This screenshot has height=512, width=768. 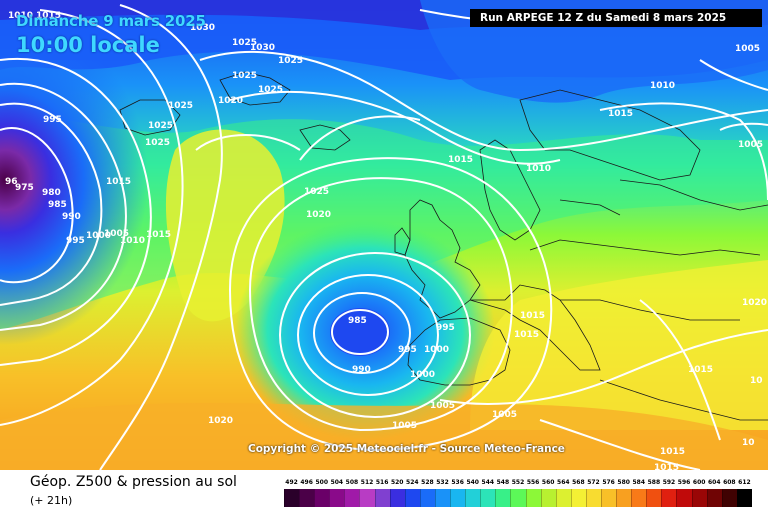 What do you see at coordinates (578, 482) in the screenshot?
I see `scale-tick-568: 568` at bounding box center [578, 482].